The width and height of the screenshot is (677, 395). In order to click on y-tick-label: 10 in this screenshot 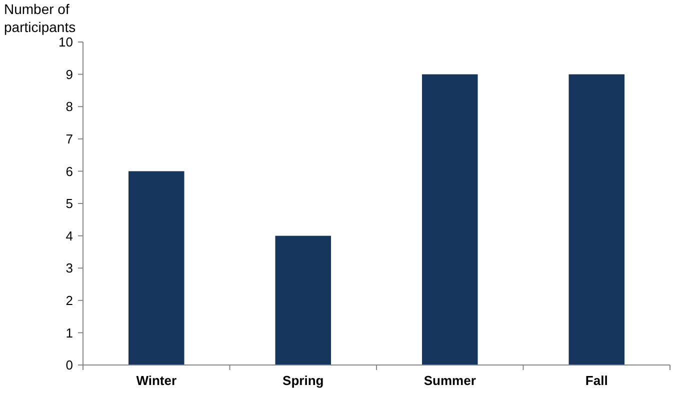, I will do `click(65, 42)`.